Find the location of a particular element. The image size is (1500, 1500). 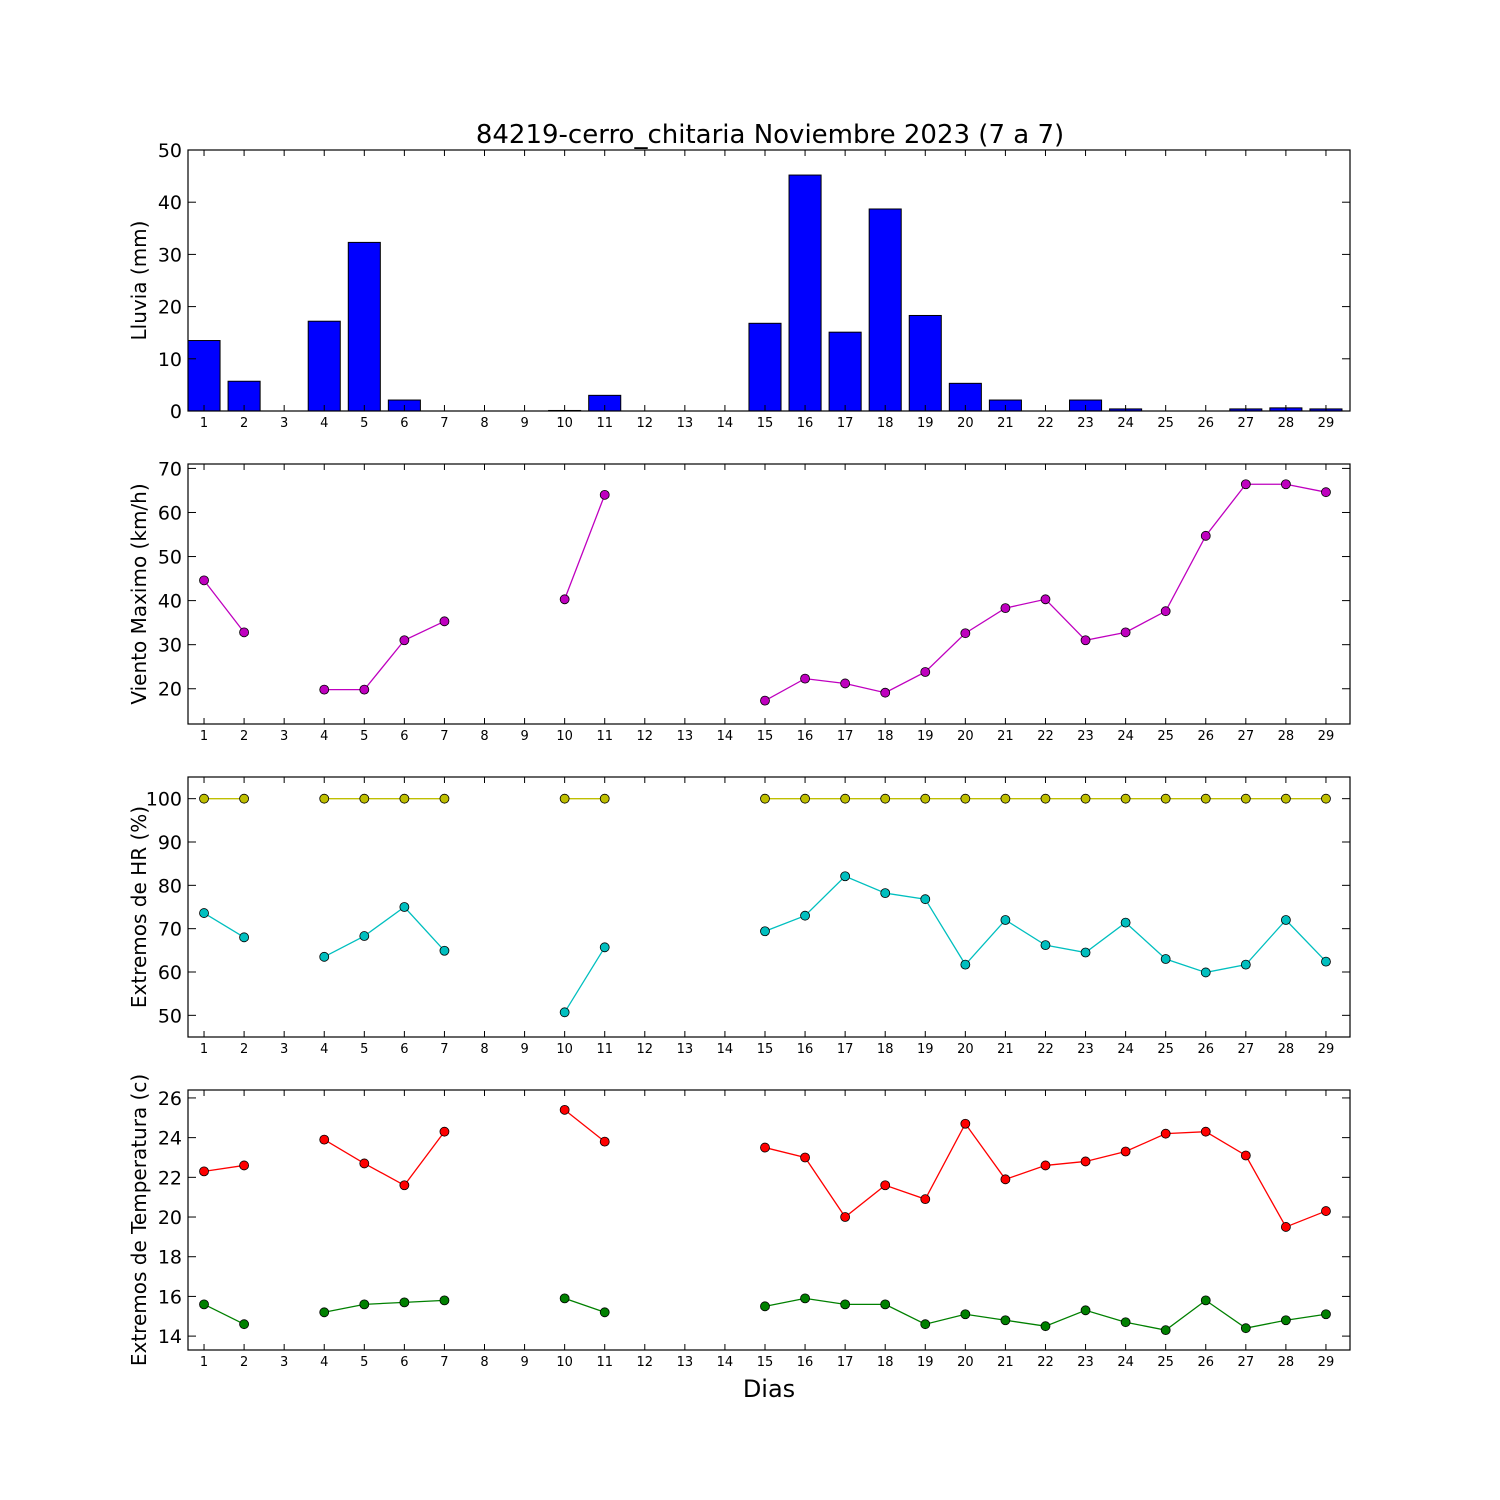

x-tick-label: 24 is located at coordinates (1125, 736).